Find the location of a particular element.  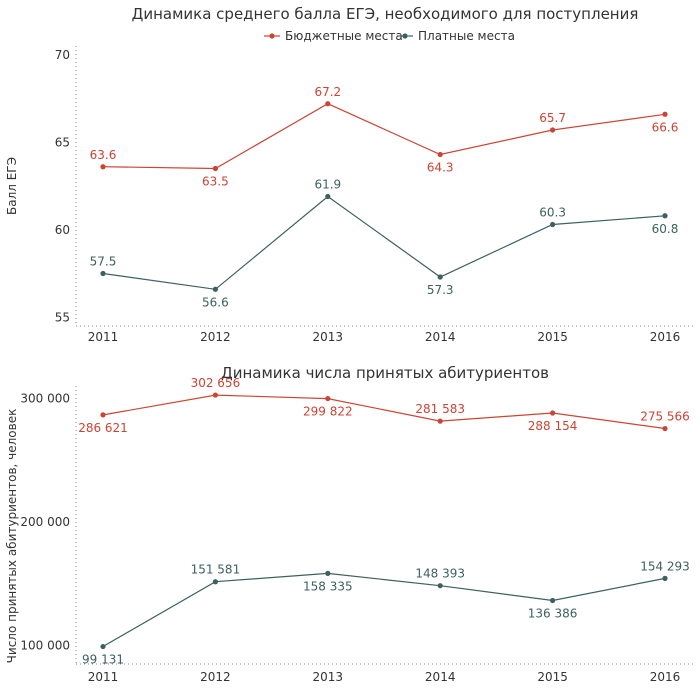

data-label: 65.7 is located at coordinates (552, 118).